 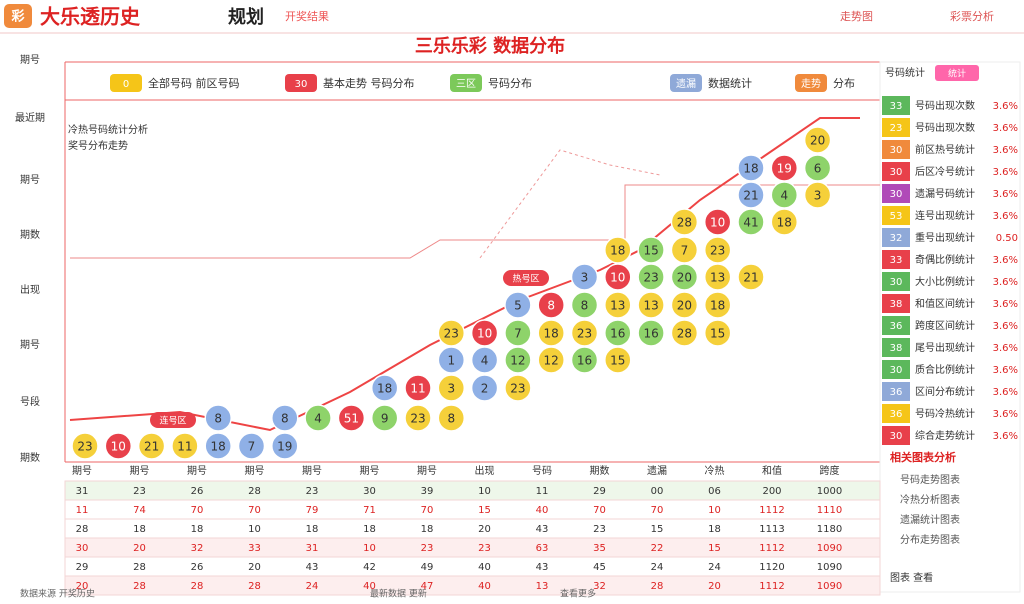 What do you see at coordinates (771, 586) in the screenshot?
I see `table-cell: 1112` at bounding box center [771, 586].